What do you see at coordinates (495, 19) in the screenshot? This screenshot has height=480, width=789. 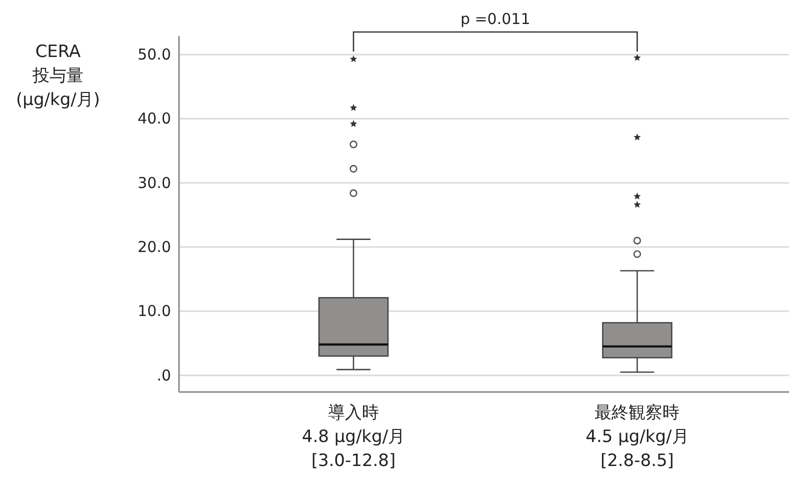 I see `text: p =0.011` at bounding box center [495, 19].